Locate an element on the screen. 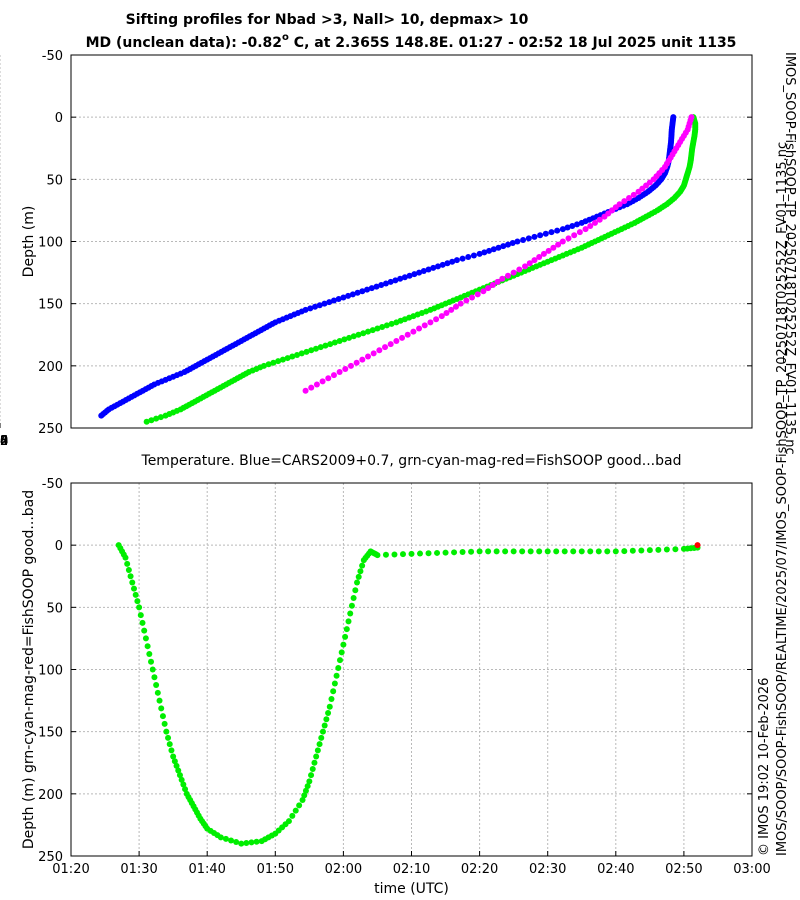 The image size is (800, 900). chart1-ytick-label: 150 is located at coordinates (50, 733).